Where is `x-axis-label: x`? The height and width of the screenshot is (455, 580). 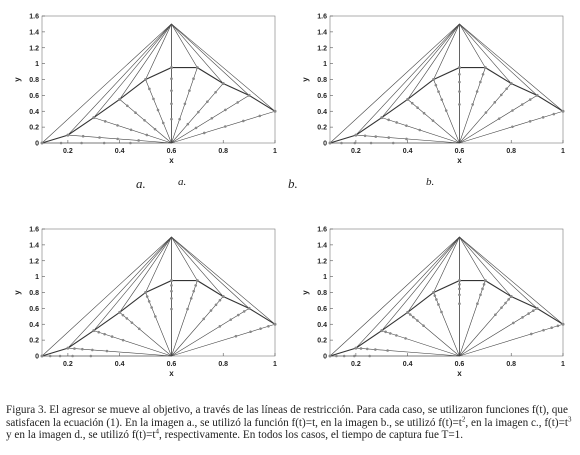
x-axis-label: x is located at coordinates (459, 160).